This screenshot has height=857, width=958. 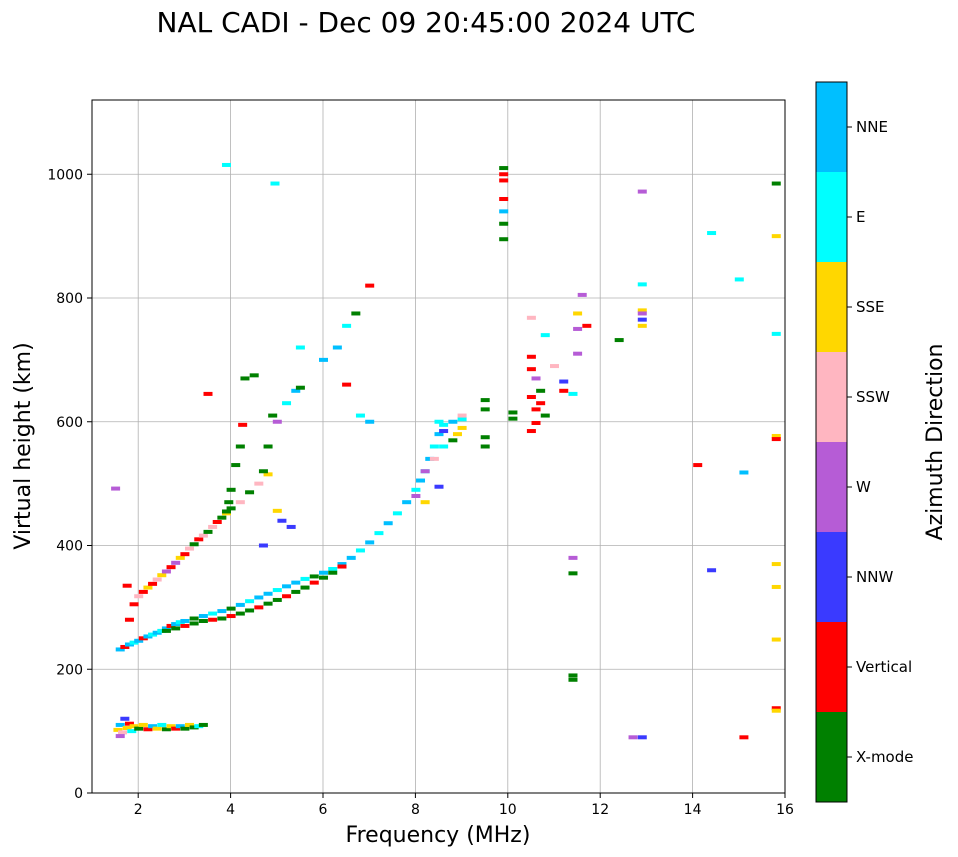 I want to click on y-tick-label: 200, so click(x=69, y=670).